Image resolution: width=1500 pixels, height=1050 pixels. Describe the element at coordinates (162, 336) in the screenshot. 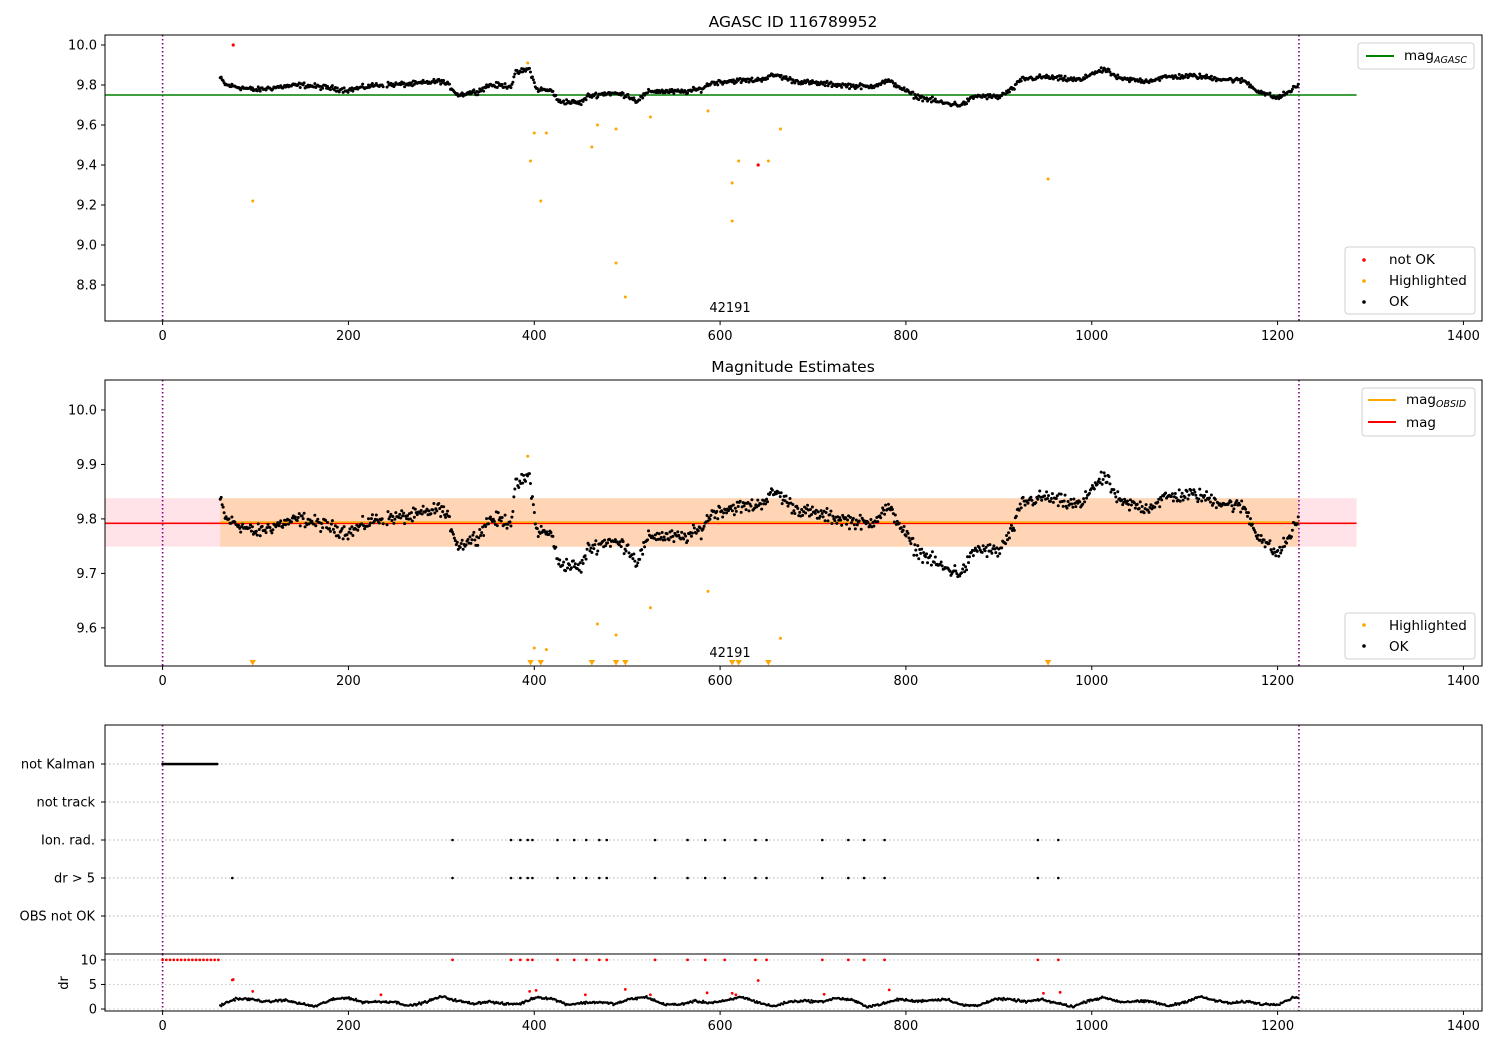

I see `x-tick-label: 0` at that location.